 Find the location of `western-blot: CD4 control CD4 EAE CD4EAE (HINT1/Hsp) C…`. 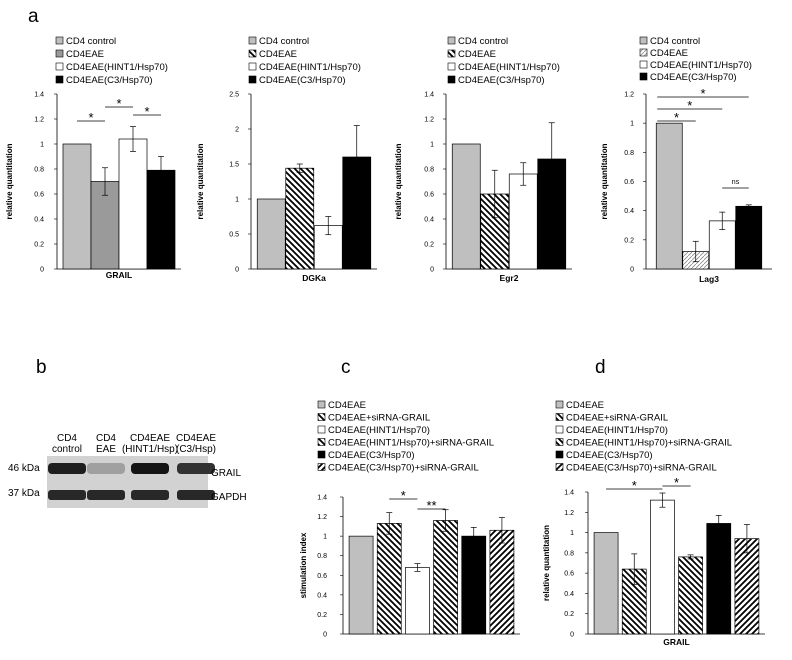

western-blot: CD4 control CD4 EAE CD4EAE (HINT1/Hsp) C… is located at coordinates (127, 470).